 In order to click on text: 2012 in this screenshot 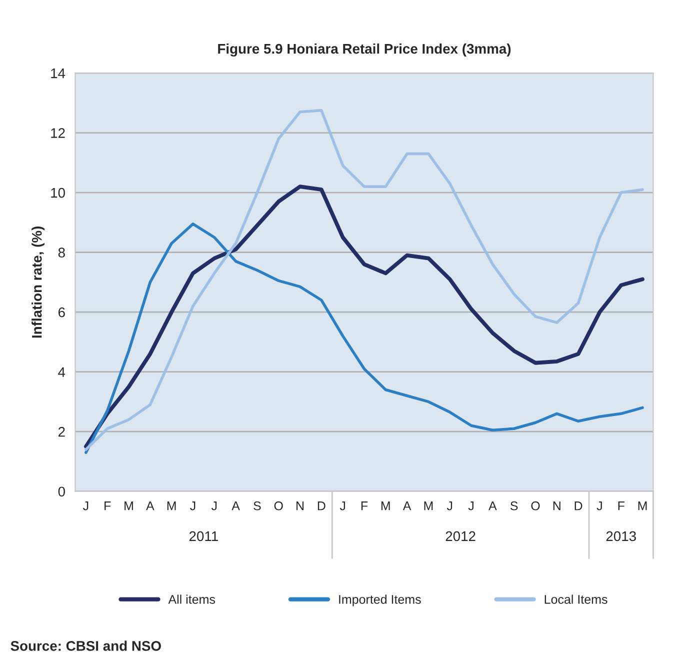, I will do `click(461, 536)`.